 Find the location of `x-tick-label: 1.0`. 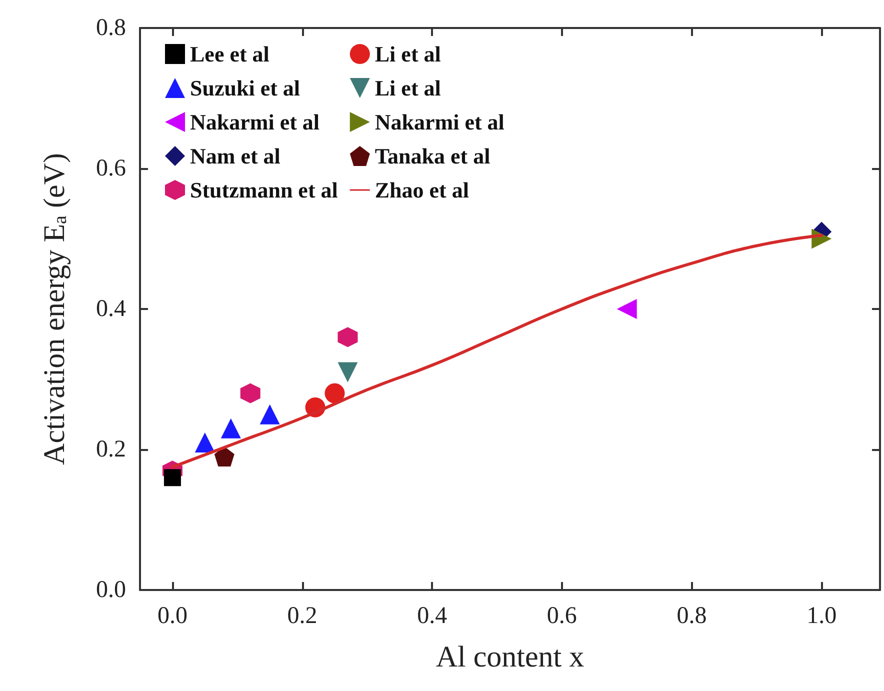

x-tick-label: 1.0 is located at coordinates (821, 616).